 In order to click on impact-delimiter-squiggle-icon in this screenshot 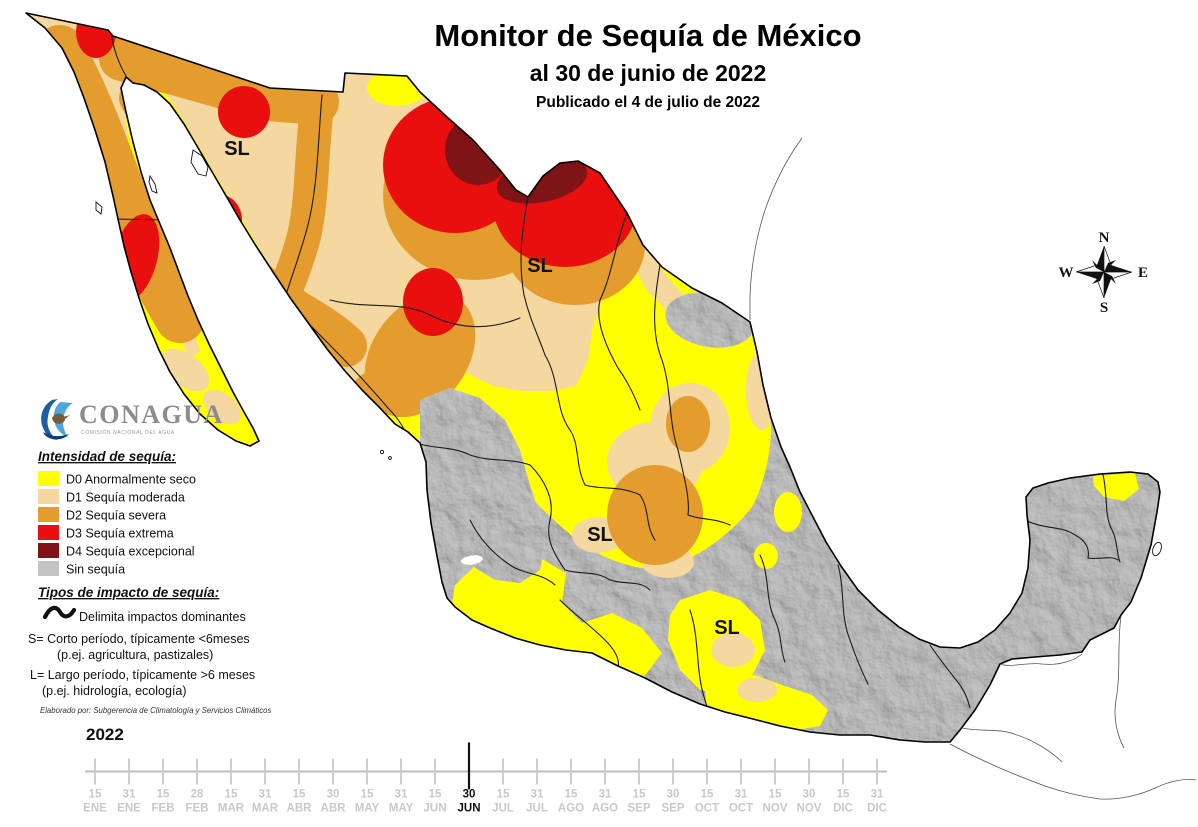, I will do `click(59, 612)`.